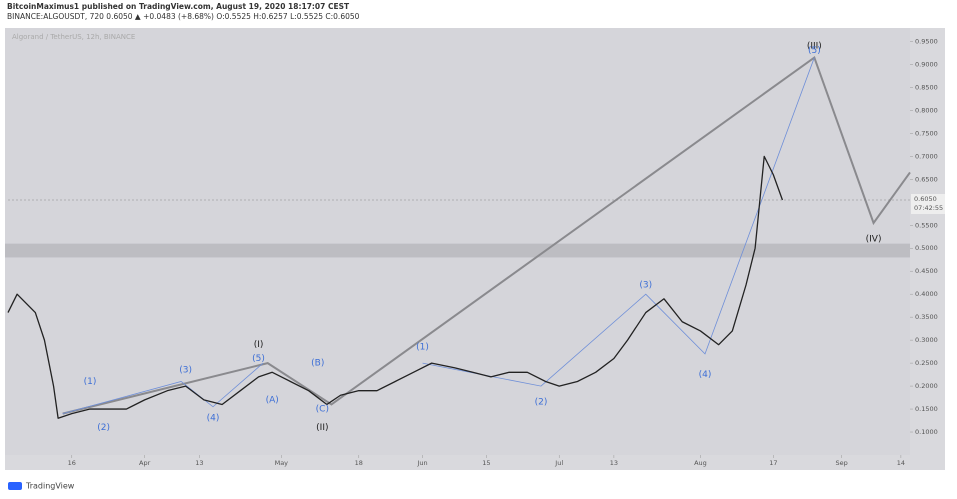 This screenshot has width=957, height=499. I want to click on y-tick-label: 0.2500, so click(926, 363).